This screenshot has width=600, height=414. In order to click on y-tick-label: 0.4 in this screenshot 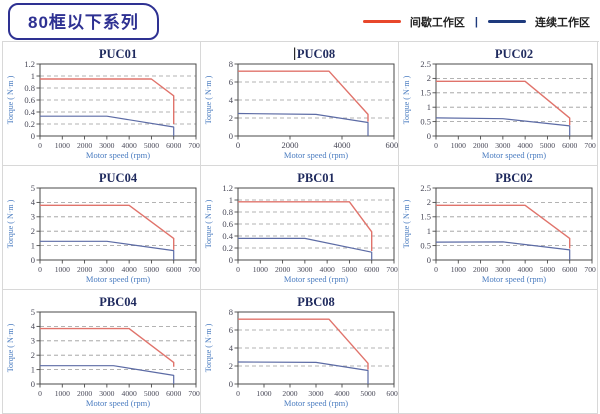, I will do `click(227, 235)`.